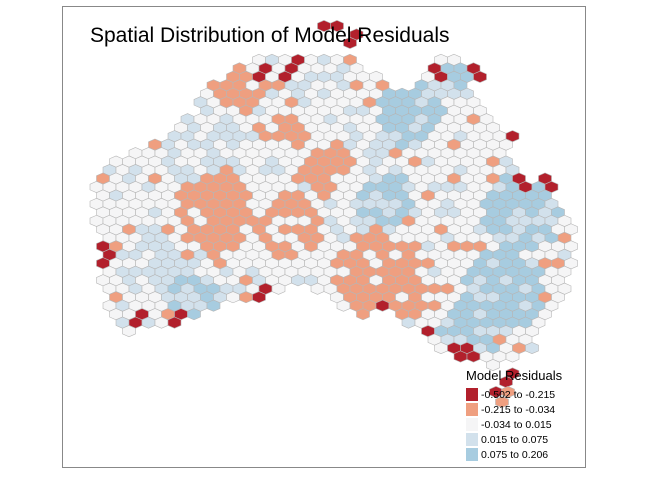 The image size is (672, 480). Describe the element at coordinates (518, 409) in the screenshot. I see `legend-label: -0.215 to -0.034` at that location.